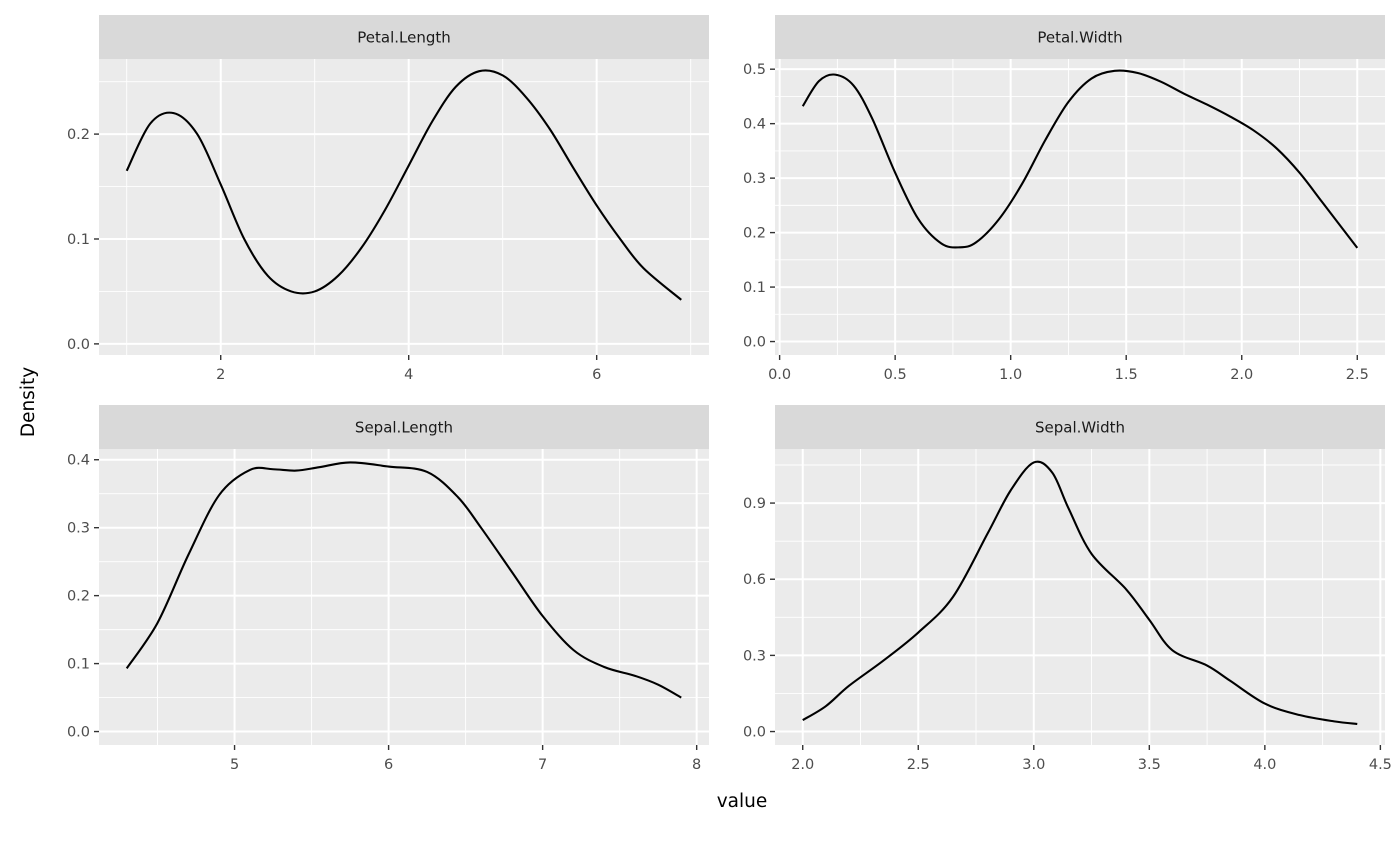  What do you see at coordinates (542, 765) in the screenshot?
I see `x-tick-label: 7` at bounding box center [542, 765].